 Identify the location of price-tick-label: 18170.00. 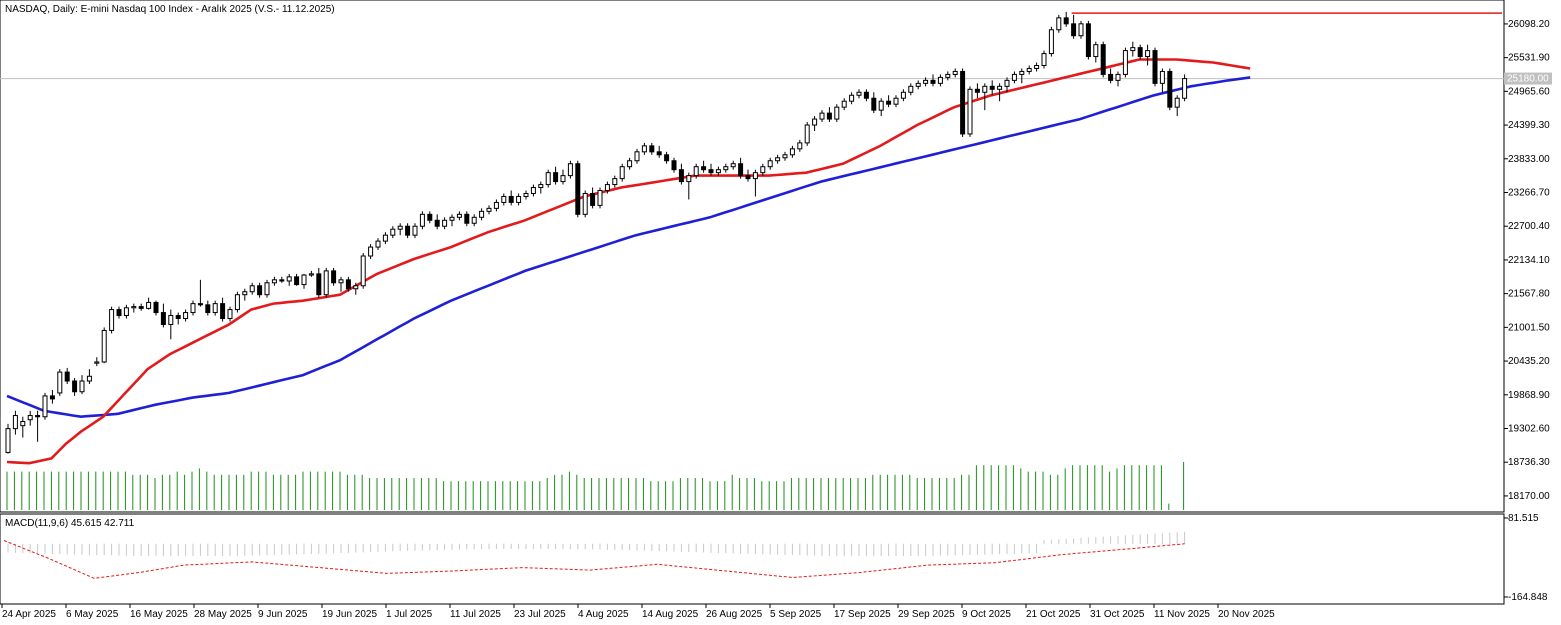
(1529, 496).